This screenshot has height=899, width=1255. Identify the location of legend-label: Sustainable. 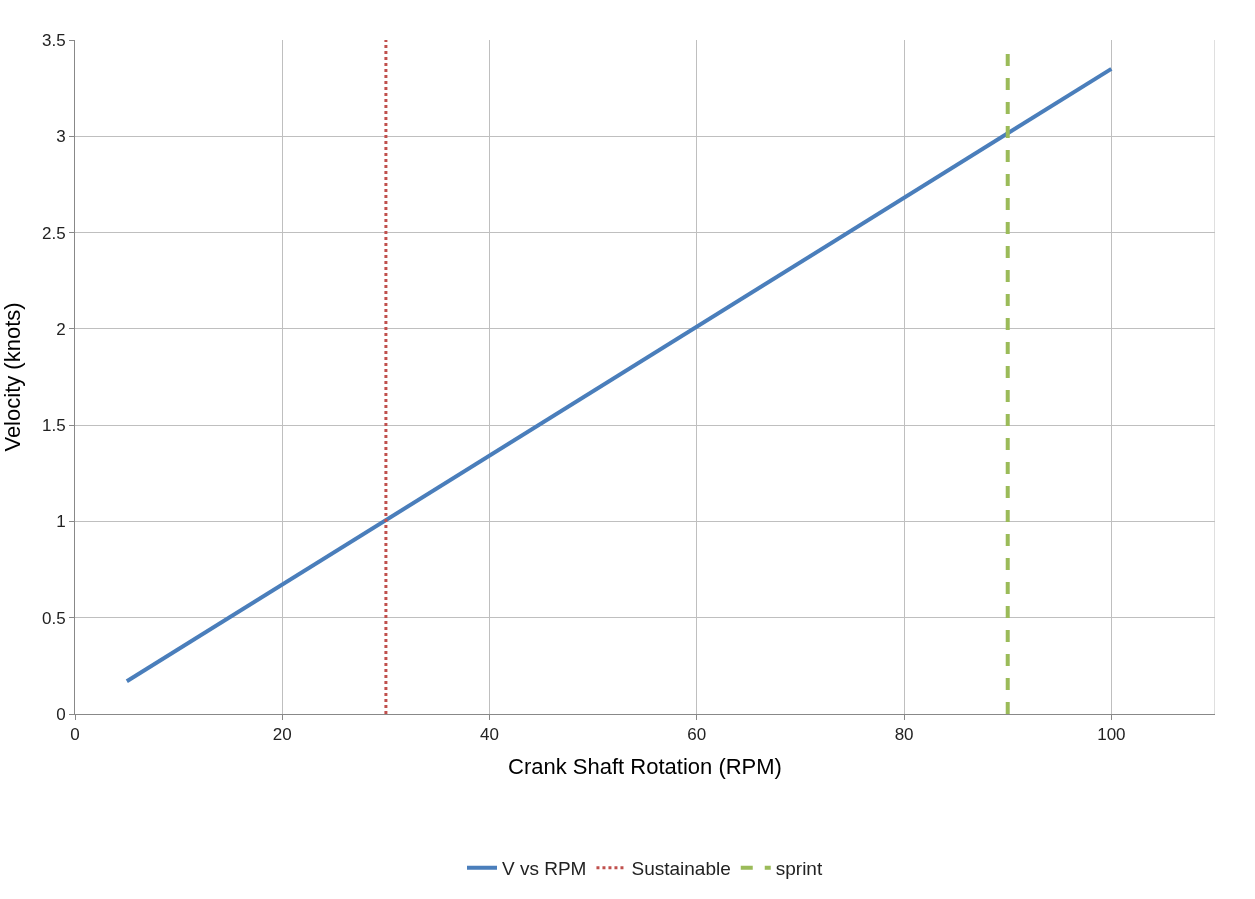
(681, 869).